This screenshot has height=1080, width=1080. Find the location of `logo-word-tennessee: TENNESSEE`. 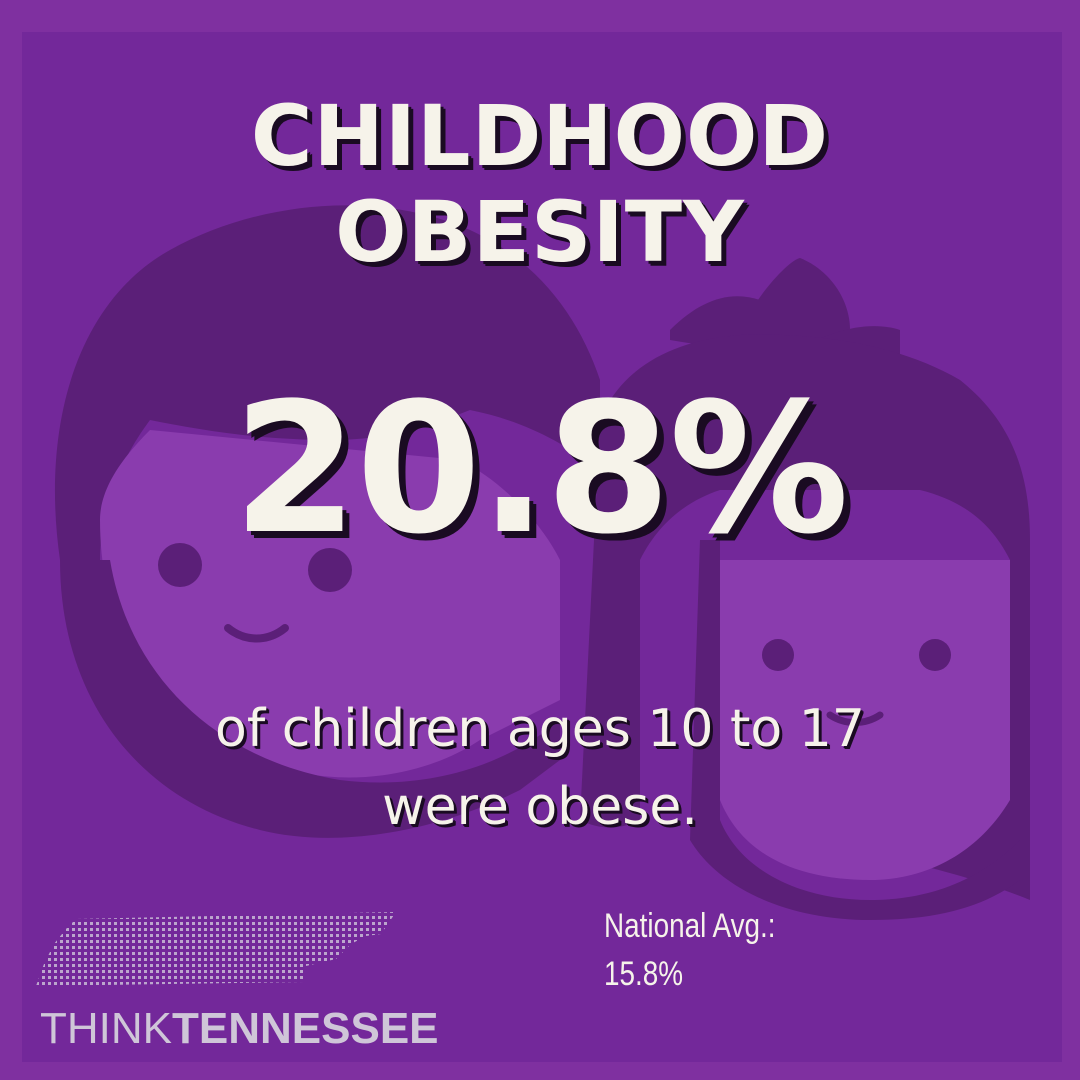

logo-word-tennessee: TENNESSEE is located at coordinates (305, 1028).